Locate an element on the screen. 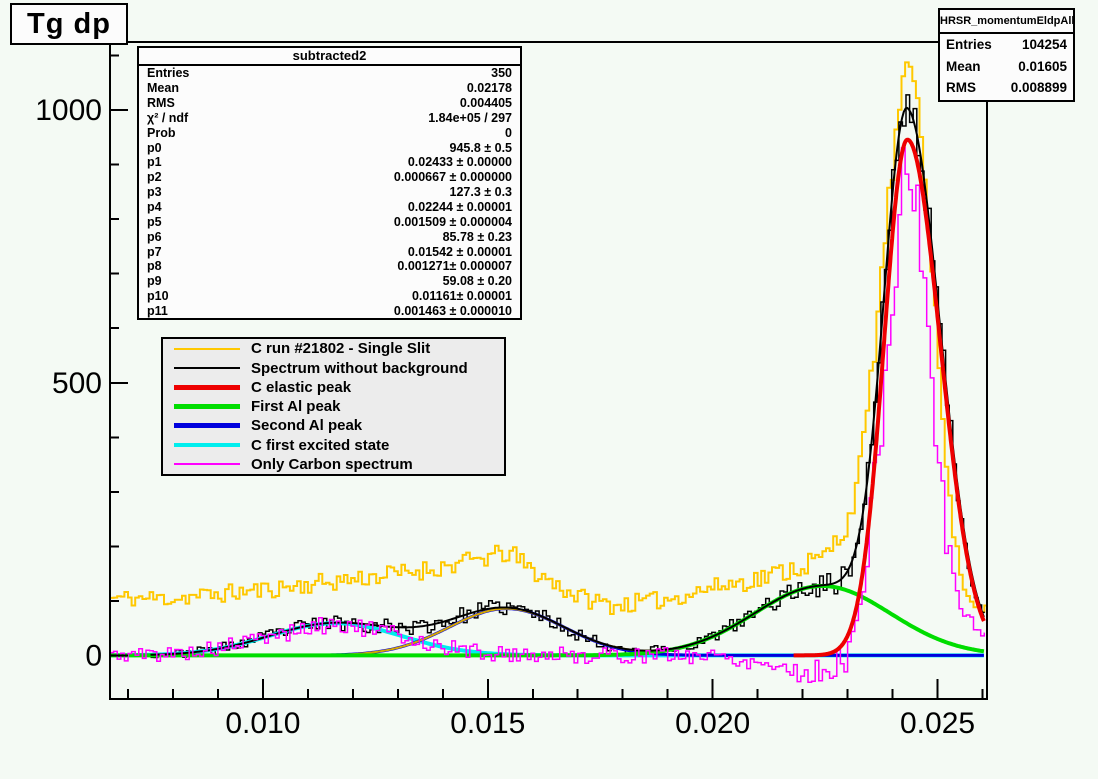 This screenshot has width=1098, height=779. fit-stat-row: p0 945.8 ± 0.5 is located at coordinates (329, 147).